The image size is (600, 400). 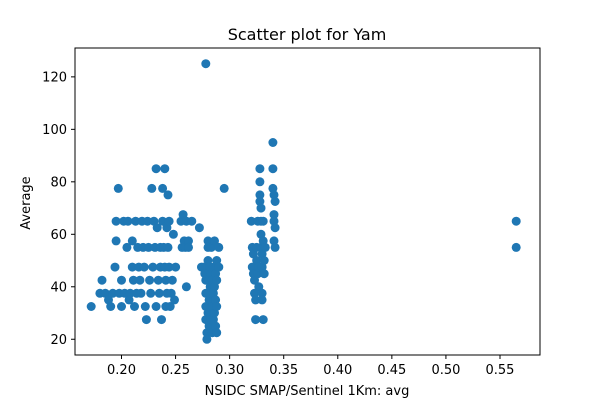 What do you see at coordinates (310, 366) in the screenshot?
I see `x-axis-ticks: 0.20 0.25 0.30 0.35 0.40 0.45 0.50 0.55` at bounding box center [310, 366].